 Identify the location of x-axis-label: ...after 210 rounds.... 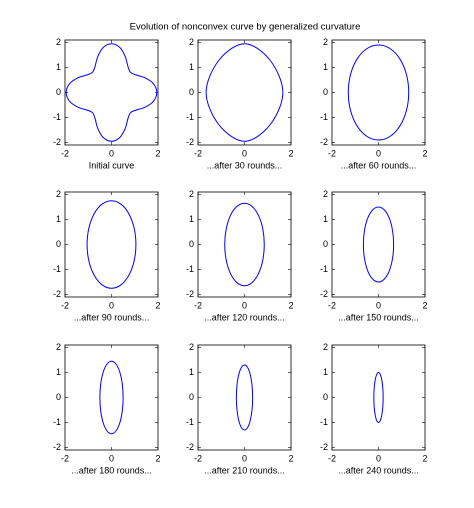
(244, 470).